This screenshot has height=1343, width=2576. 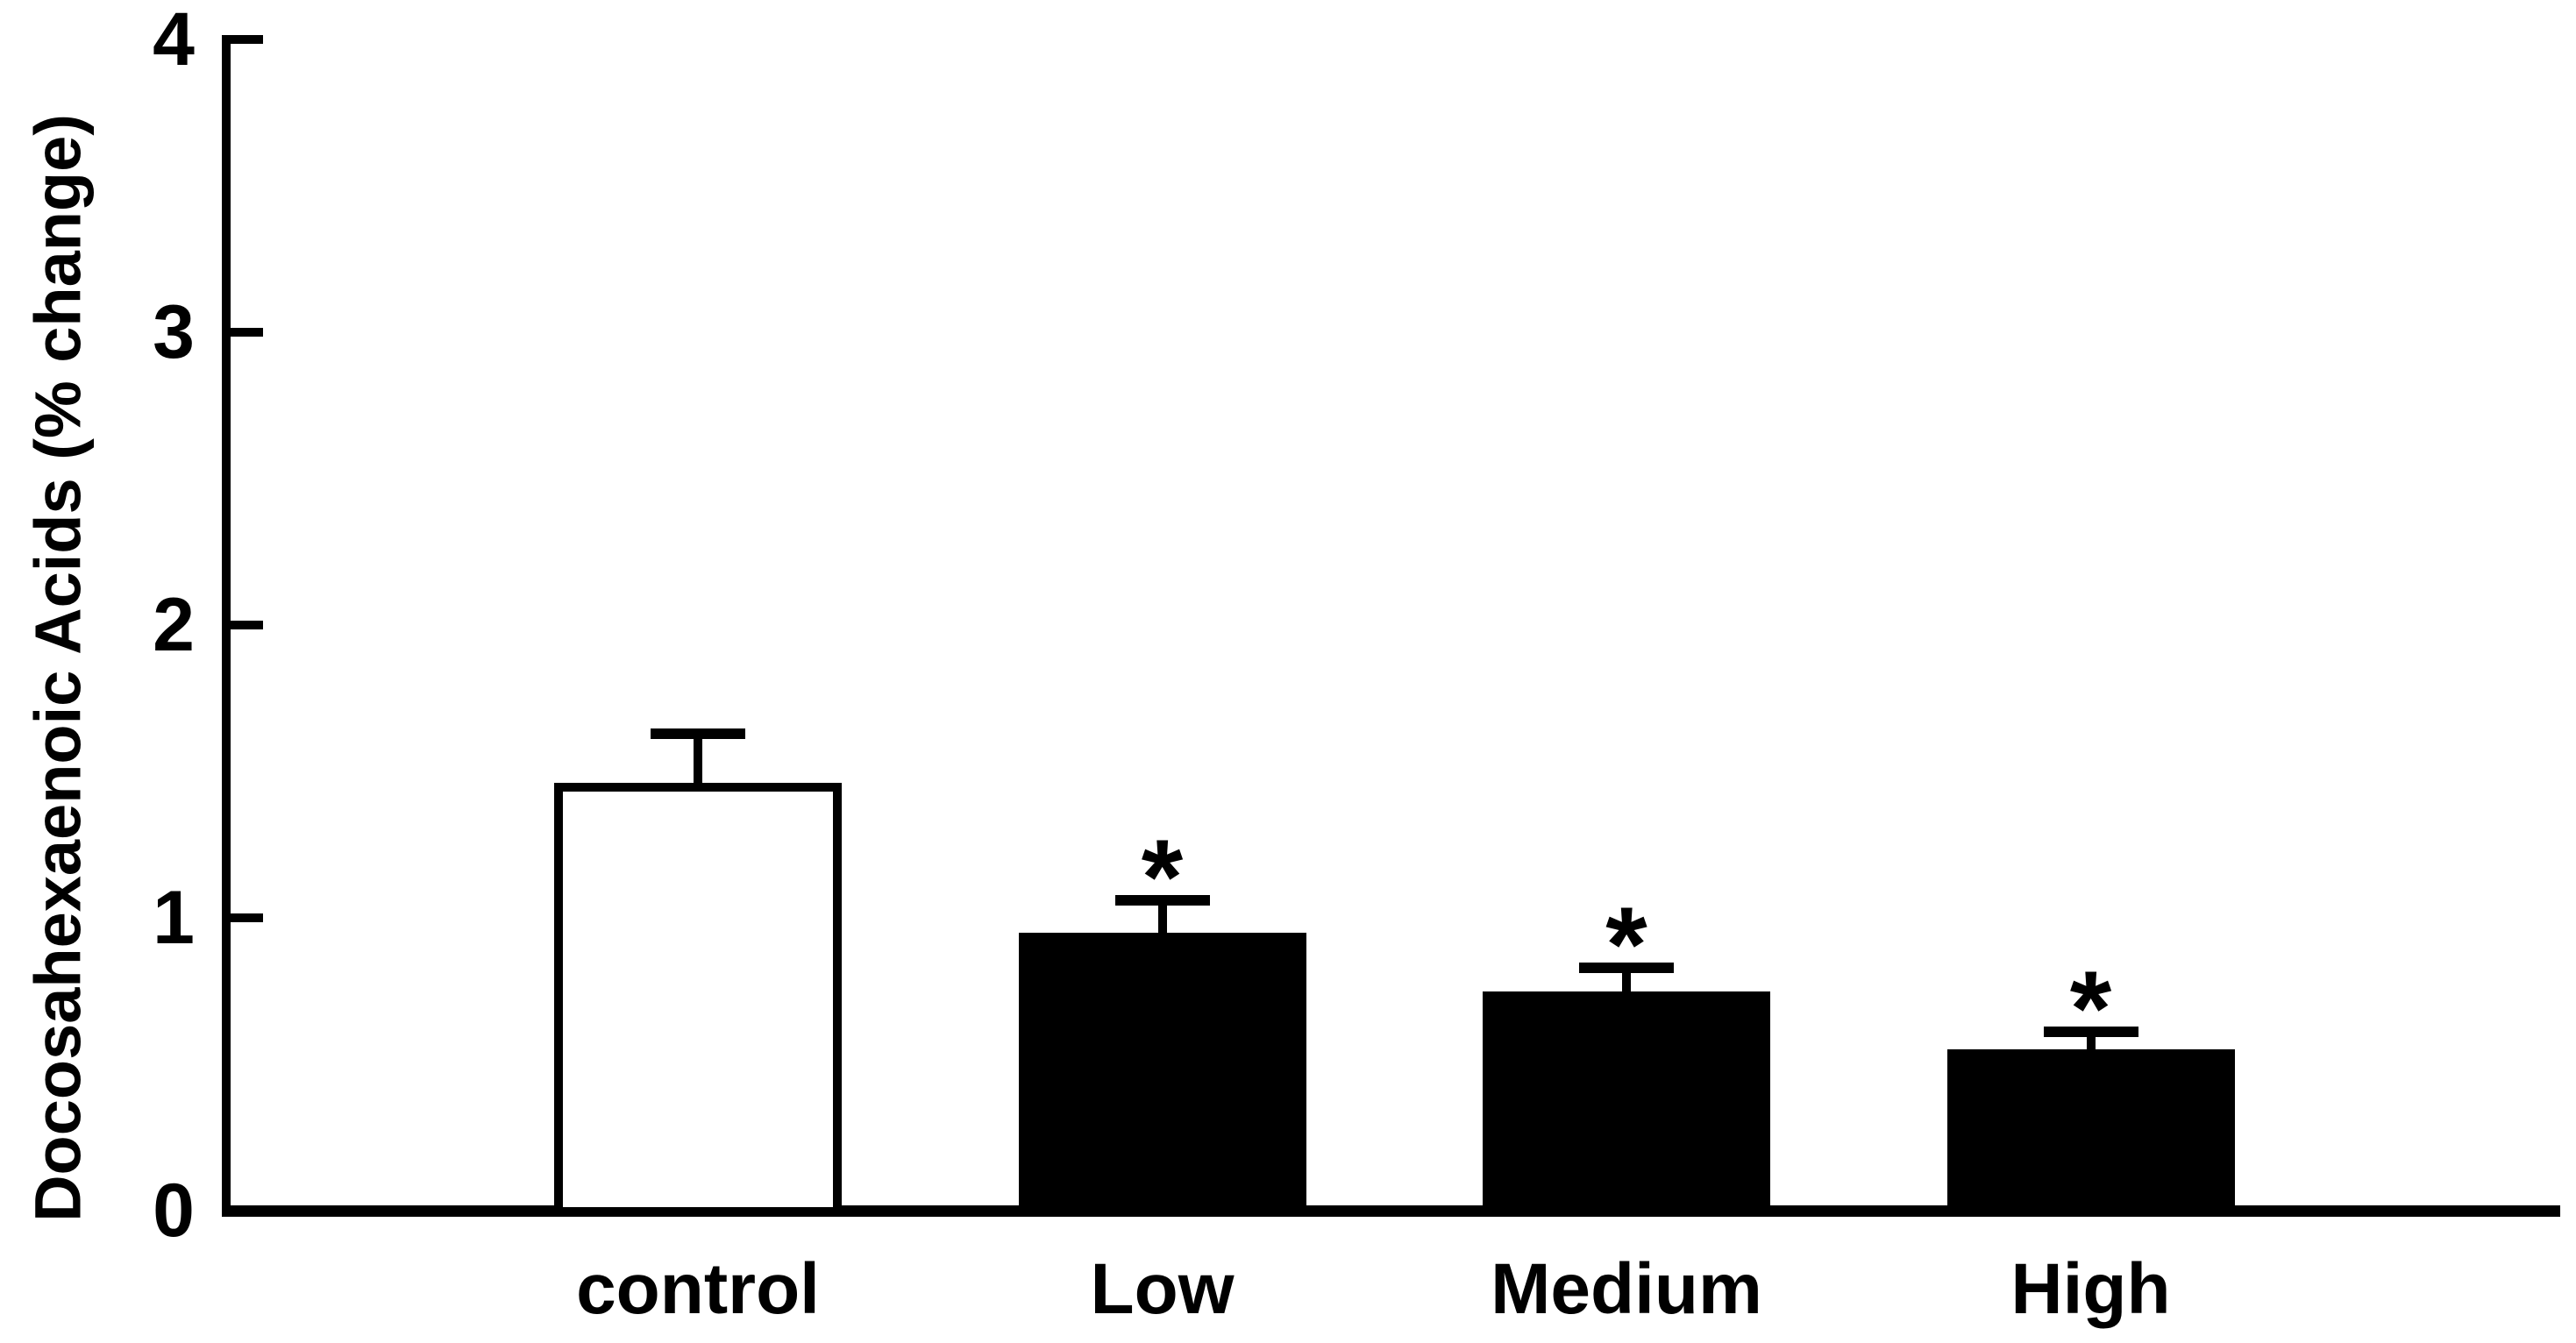 What do you see at coordinates (1162, 1074) in the screenshot?
I see `bar-low` at bounding box center [1162, 1074].